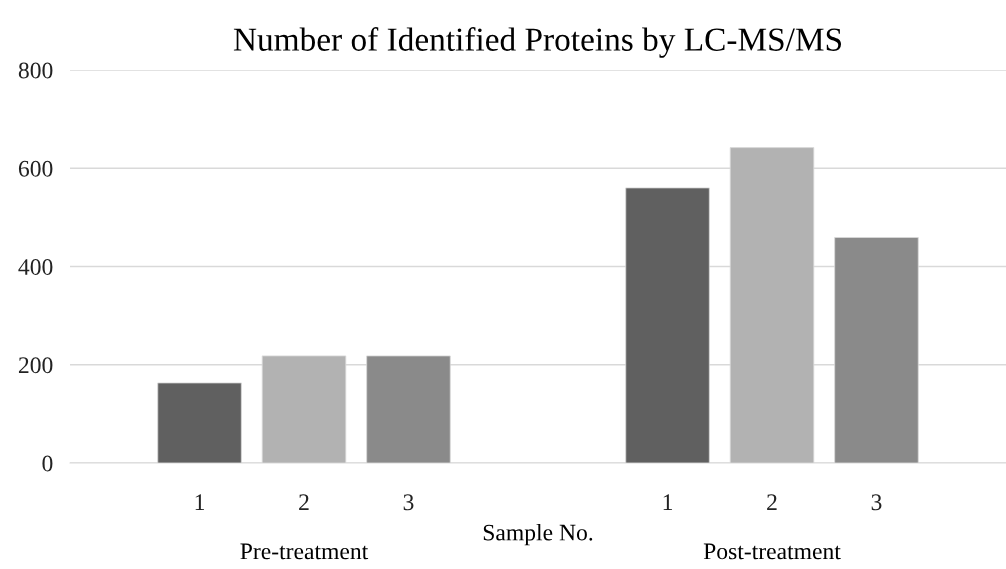 The image size is (1006, 569). Describe the element at coordinates (47, 463) in the screenshot. I see `y-tick-label: 0` at that location.